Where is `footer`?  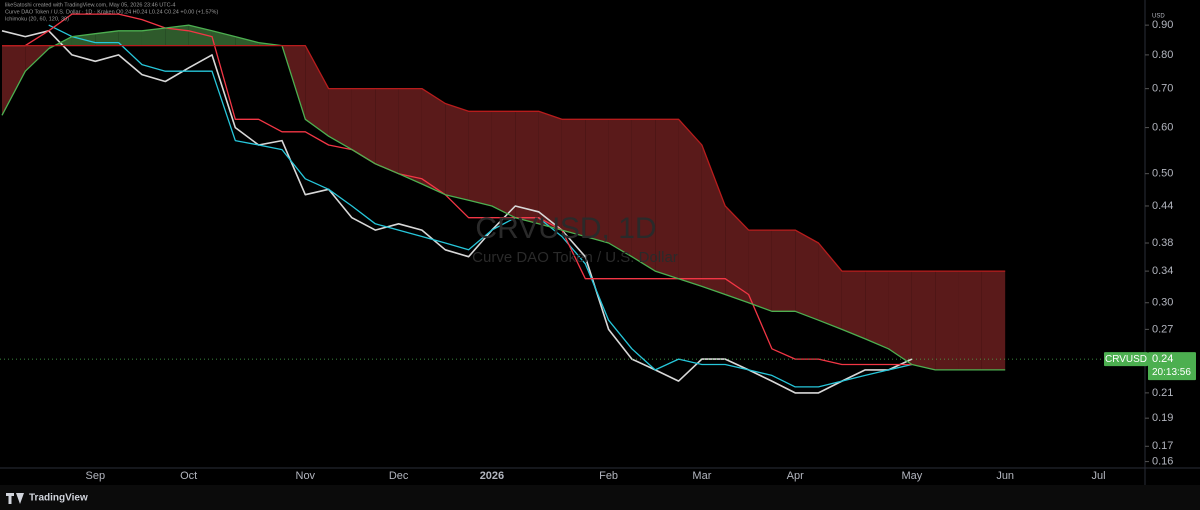
footer is located at coordinates (600, 497).